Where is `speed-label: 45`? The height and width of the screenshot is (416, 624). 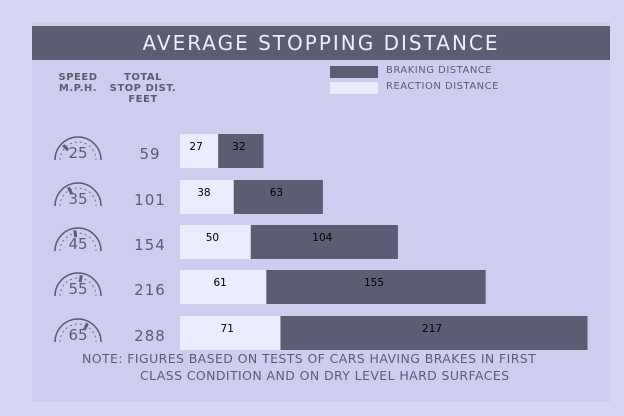
speed-label: 45 is located at coordinates (77, 244).